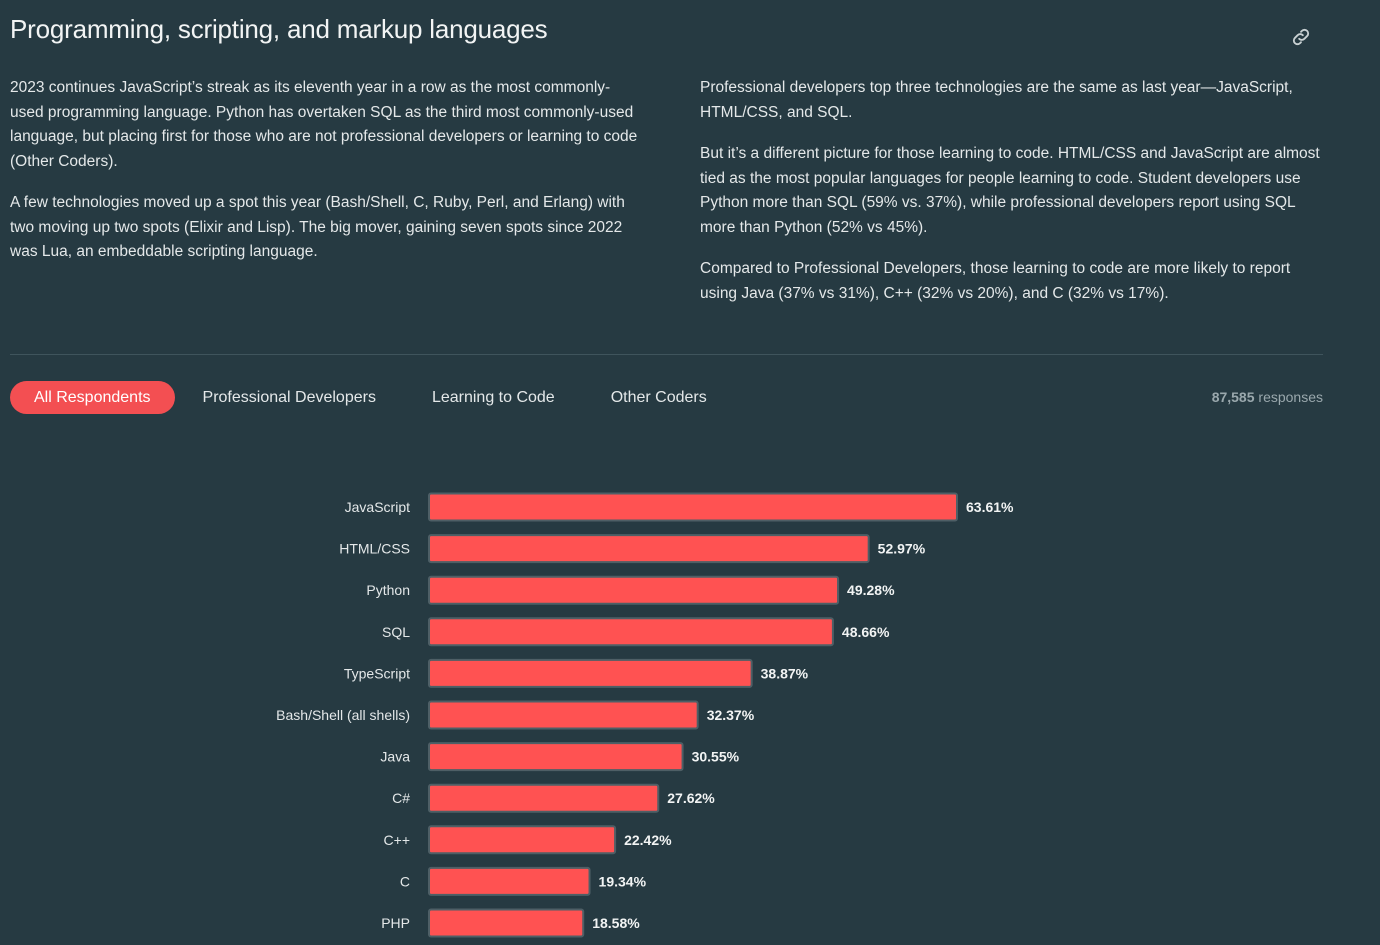  What do you see at coordinates (289, 397) in the screenshot?
I see `tab-professional-developers: Professional Developers` at bounding box center [289, 397].